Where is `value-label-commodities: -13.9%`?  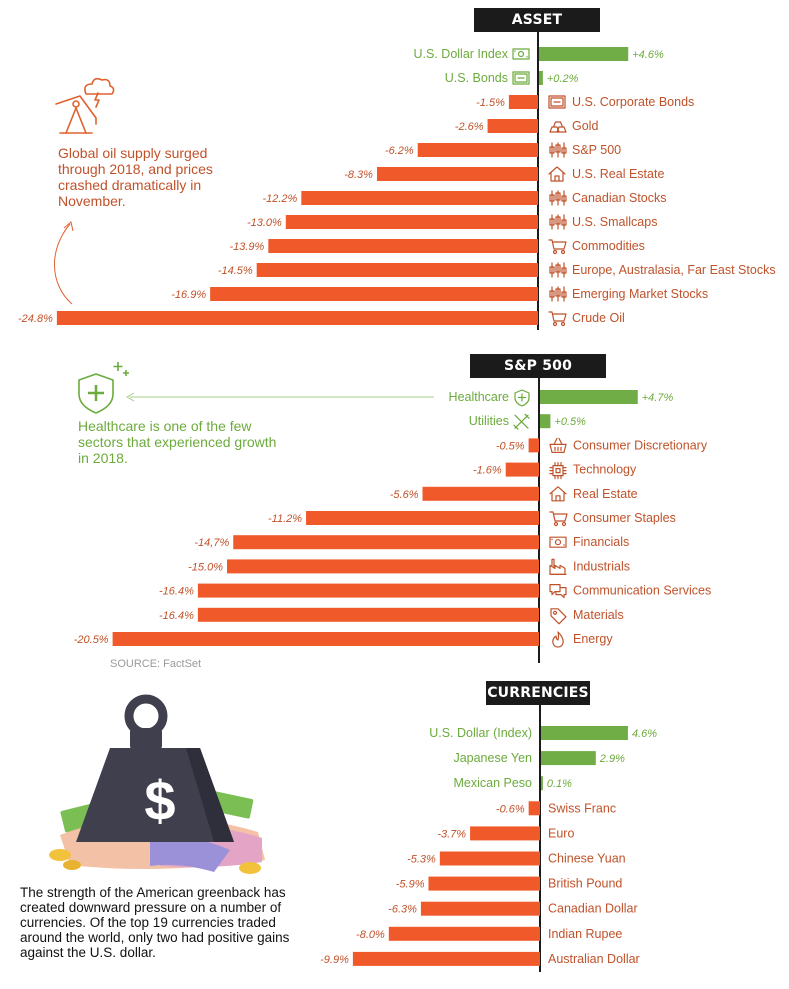 value-label-commodities: -13.9% is located at coordinates (246, 247).